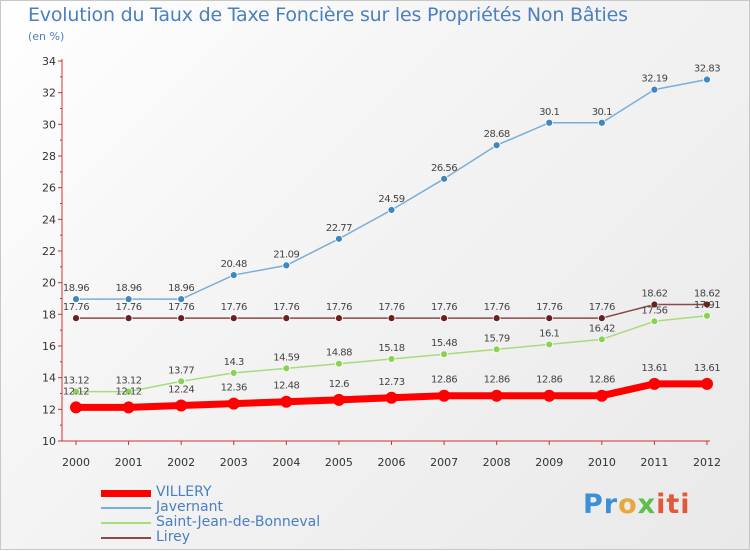  Describe the element at coordinates (49, 314) in the screenshot. I see `y-tick-label: 18` at that location.